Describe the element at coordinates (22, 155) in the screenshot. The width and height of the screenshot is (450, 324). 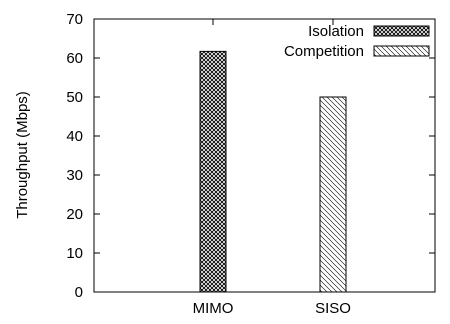
I see `y-axis-label: Throughput (Mbps)` at that location.